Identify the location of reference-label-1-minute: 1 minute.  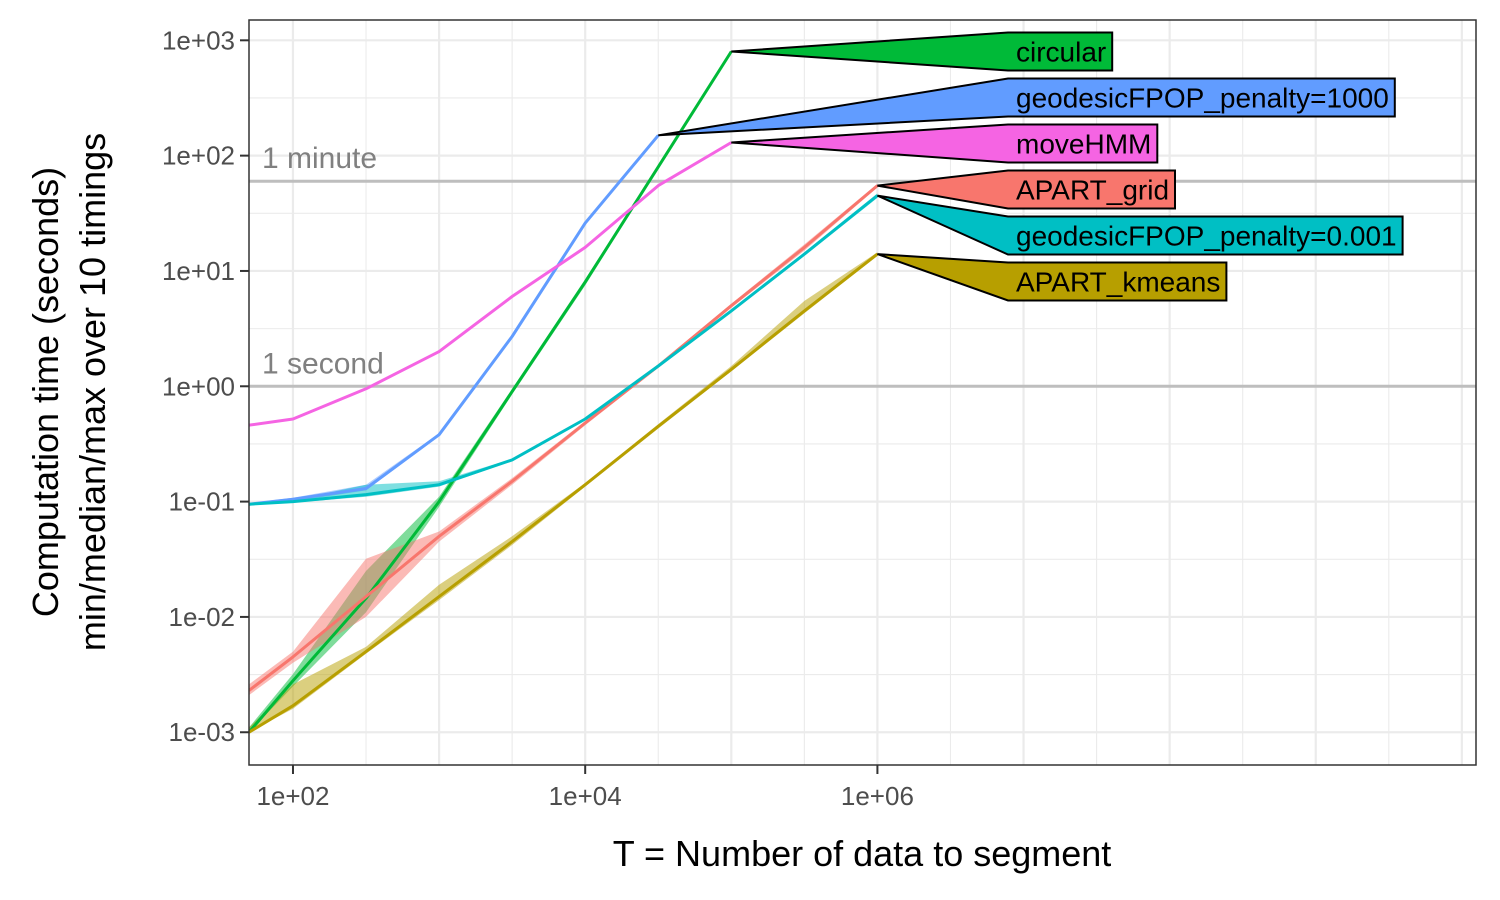
(319, 158).